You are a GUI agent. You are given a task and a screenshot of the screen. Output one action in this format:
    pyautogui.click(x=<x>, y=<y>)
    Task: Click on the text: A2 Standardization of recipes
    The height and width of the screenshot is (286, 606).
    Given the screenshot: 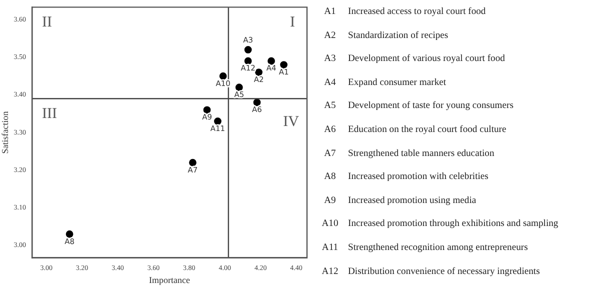 What is the action you would take?
    pyautogui.click(x=386, y=35)
    